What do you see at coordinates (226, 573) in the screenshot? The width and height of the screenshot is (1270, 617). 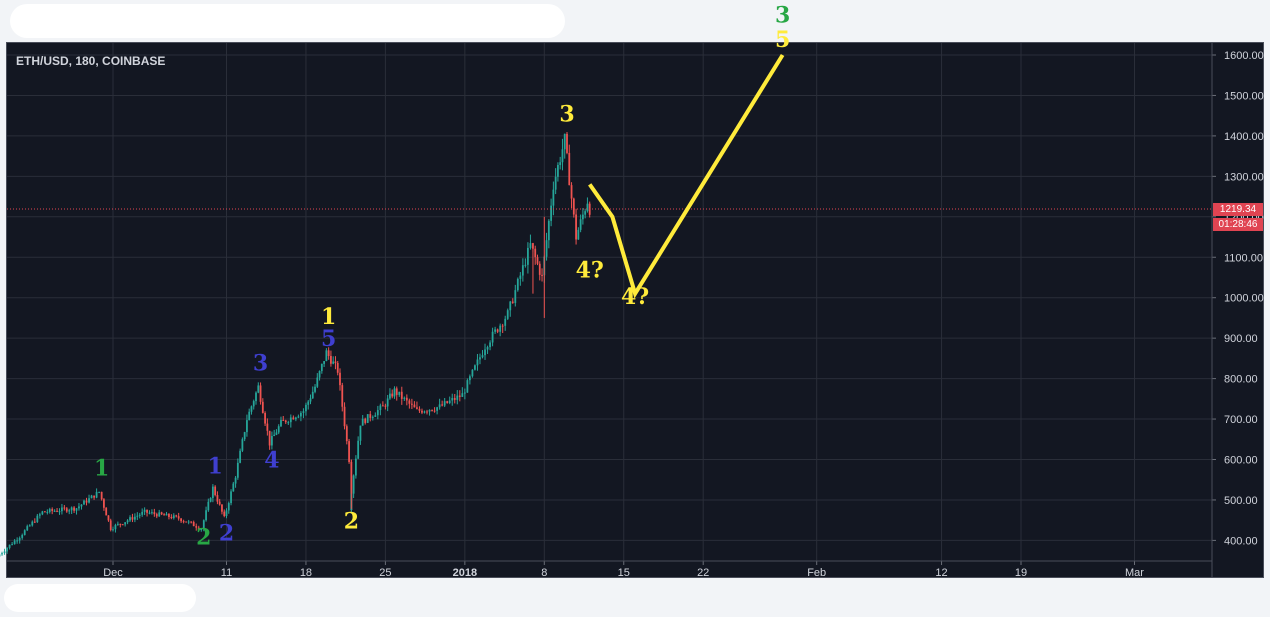 I see `x-tick-label: 11` at bounding box center [226, 573].